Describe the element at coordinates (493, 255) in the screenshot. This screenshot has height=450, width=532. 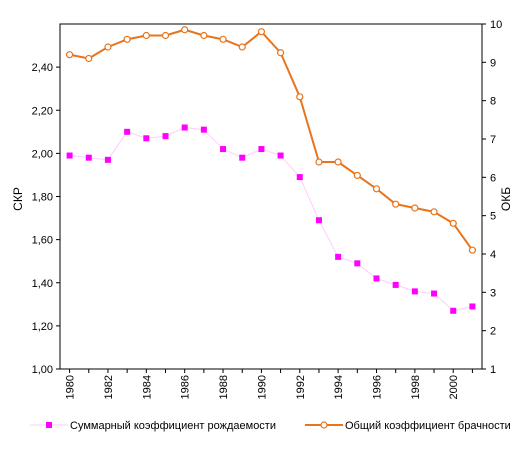
I see `y2-tick-label: 4` at that location.